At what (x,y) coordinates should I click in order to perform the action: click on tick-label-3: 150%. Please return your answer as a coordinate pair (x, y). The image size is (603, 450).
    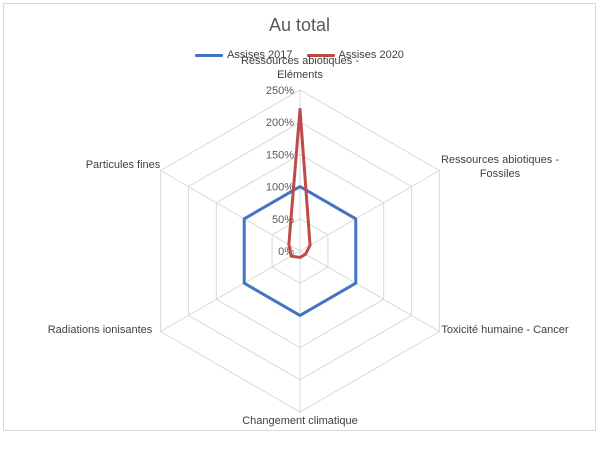
    Looking at the image, I should click on (280, 155).